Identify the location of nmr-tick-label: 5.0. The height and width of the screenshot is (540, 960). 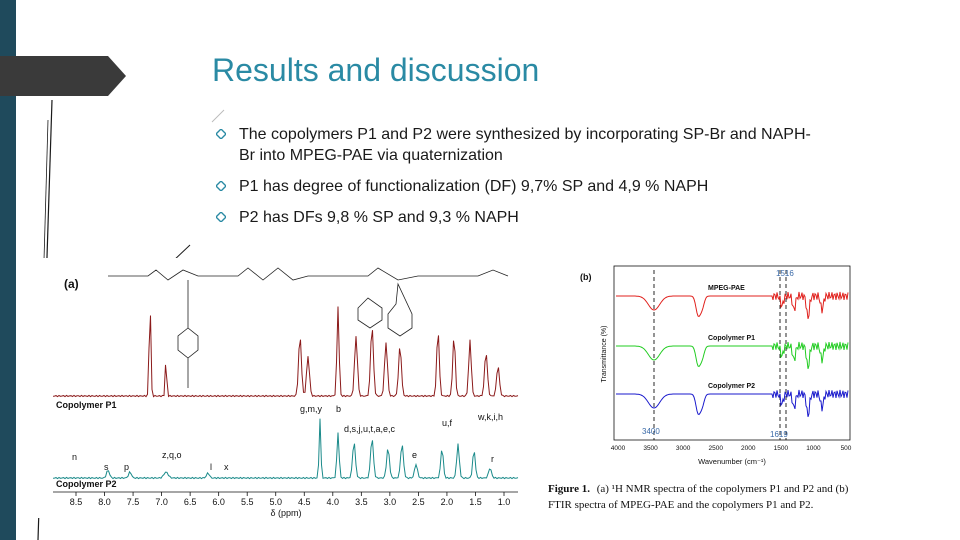
(275, 502).